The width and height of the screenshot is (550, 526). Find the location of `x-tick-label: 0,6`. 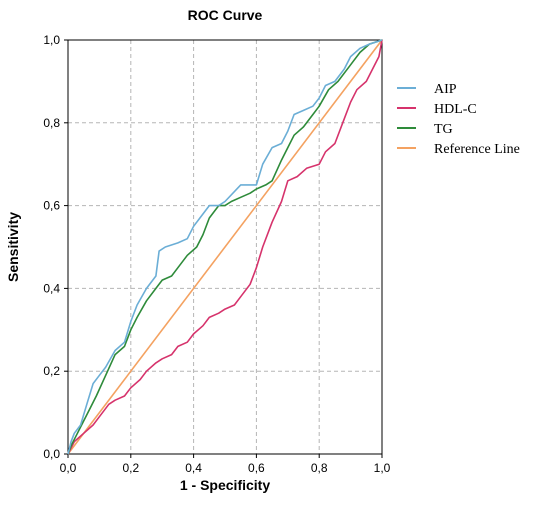

x-tick-label: 0,6 is located at coordinates (256, 468).